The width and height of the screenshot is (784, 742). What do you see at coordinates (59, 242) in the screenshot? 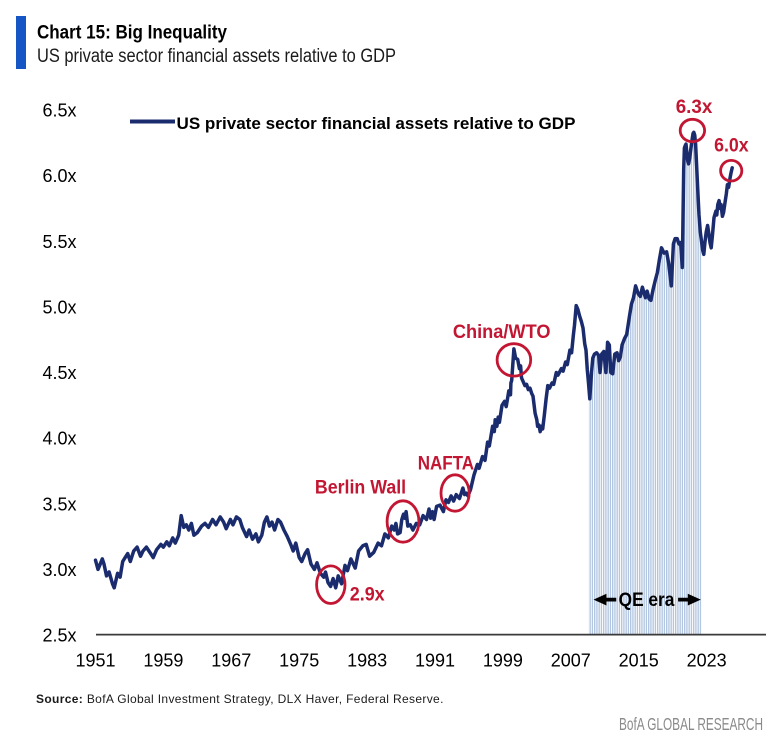
I see `svg-text: 5.5x` at bounding box center [59, 242].